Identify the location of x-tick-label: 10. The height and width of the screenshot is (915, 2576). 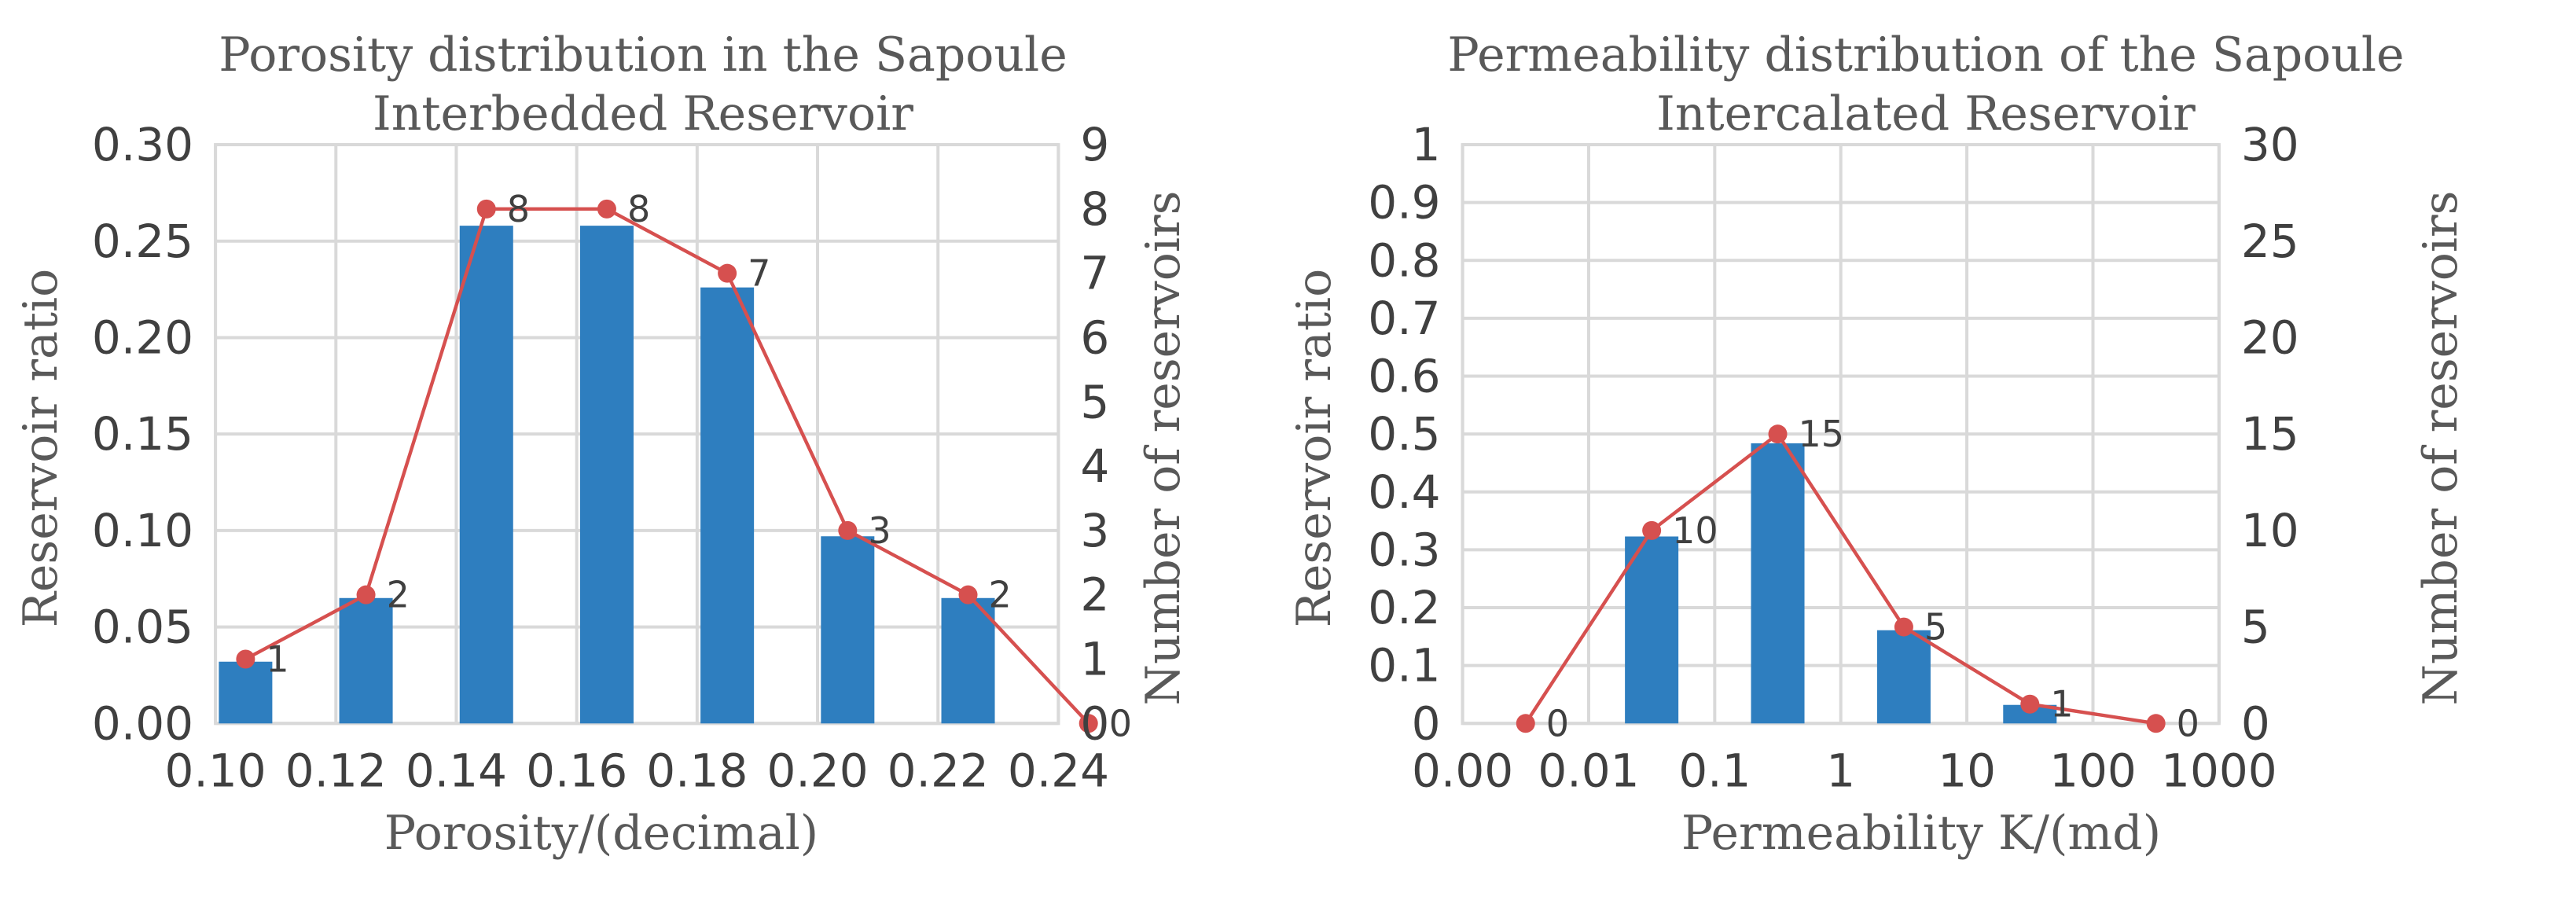
(1967, 770).